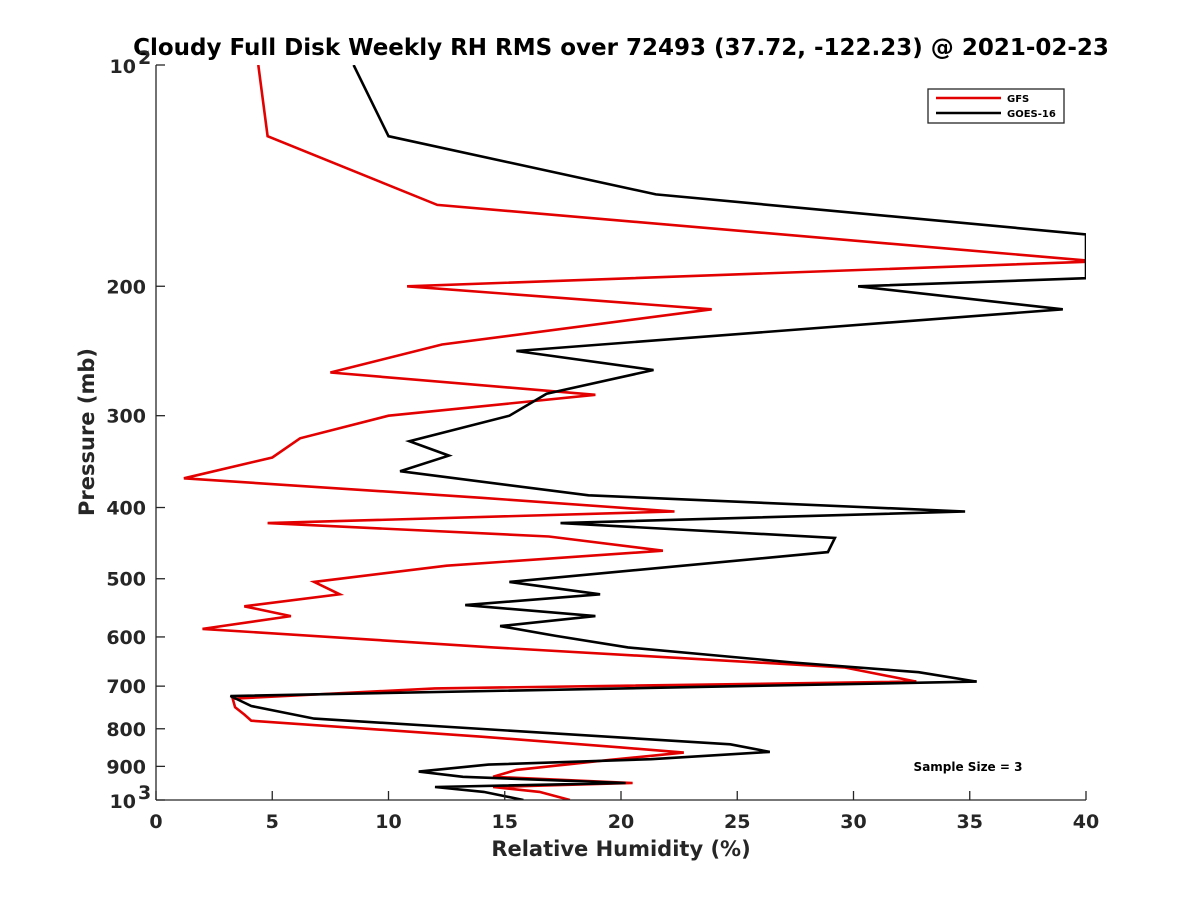  I want to click on x-tick-label: 40, so click(1086, 822).